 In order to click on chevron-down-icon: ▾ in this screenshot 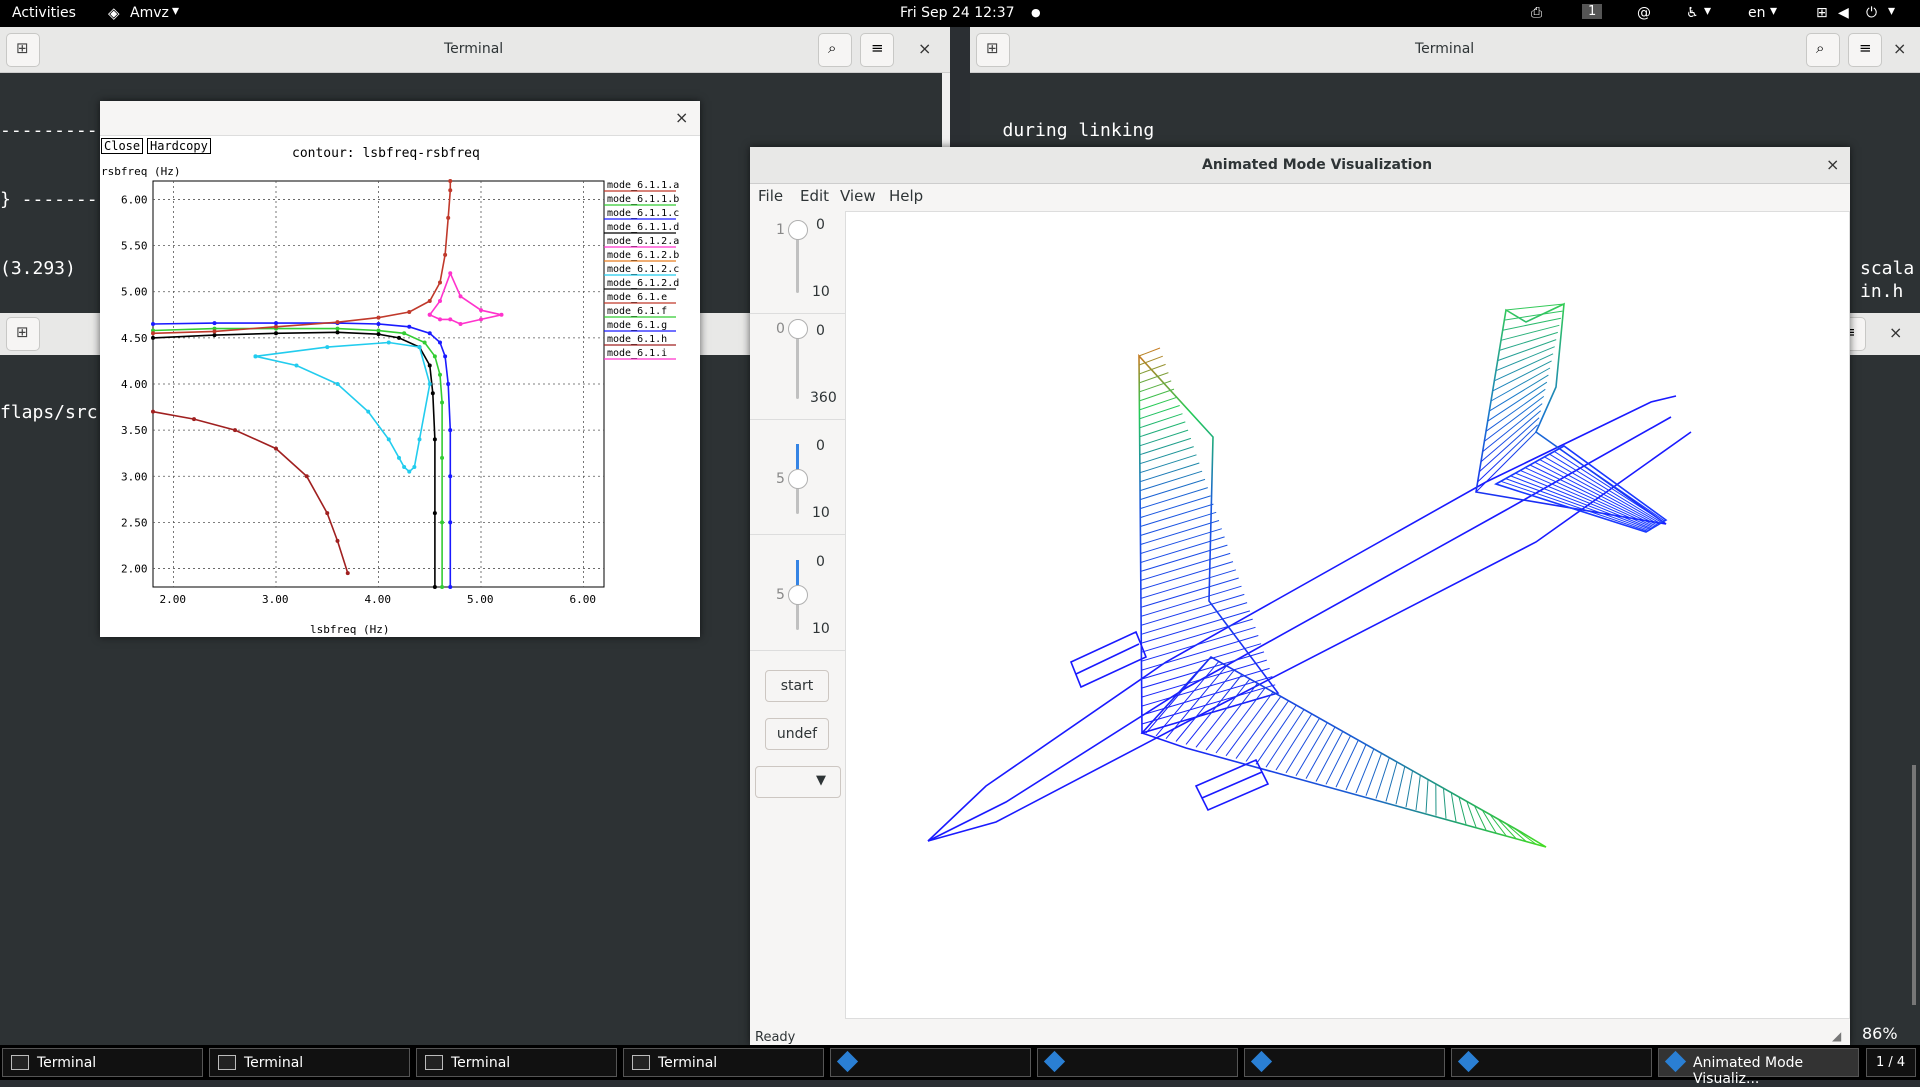, I will do `click(1774, 11)`.